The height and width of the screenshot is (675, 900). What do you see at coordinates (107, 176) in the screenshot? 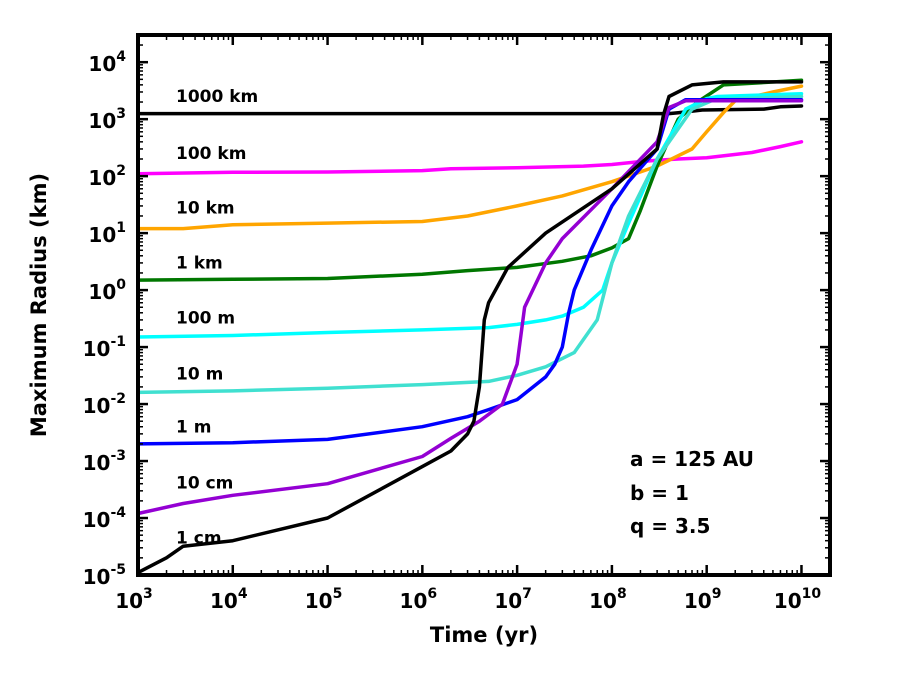
I see `y-tick-label: 102` at bounding box center [107, 176].